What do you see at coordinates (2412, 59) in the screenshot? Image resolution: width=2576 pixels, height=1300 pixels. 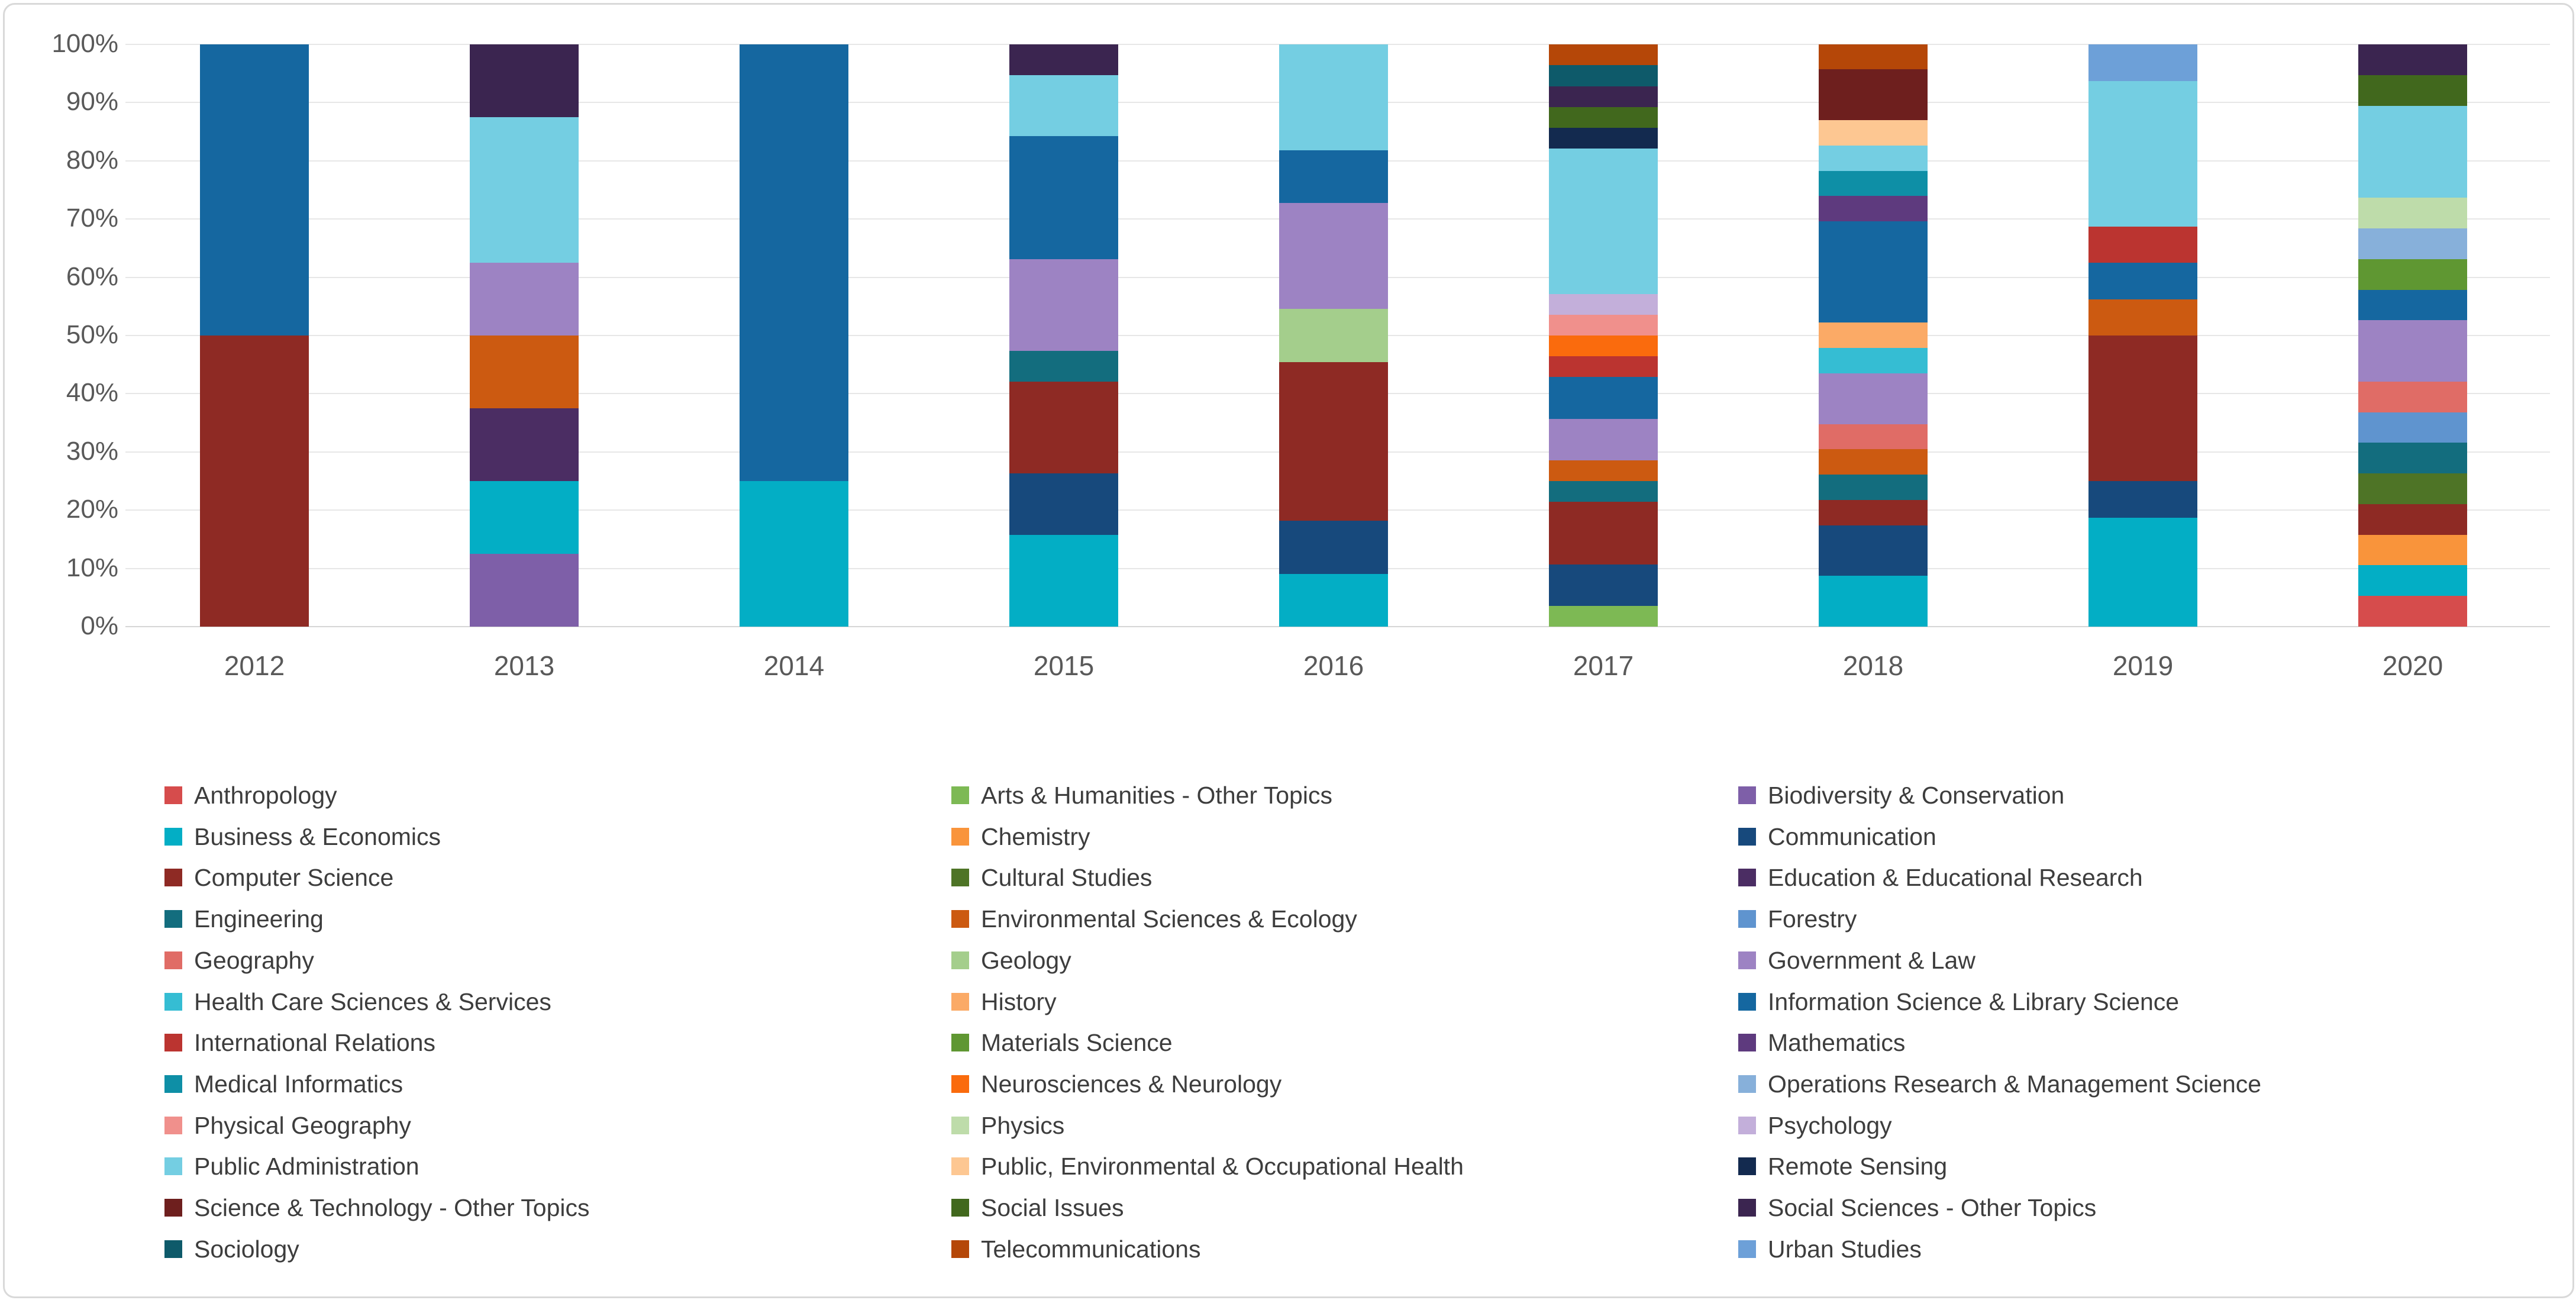 I see `segment-2020-social-sciences-other-topics` at bounding box center [2412, 59].